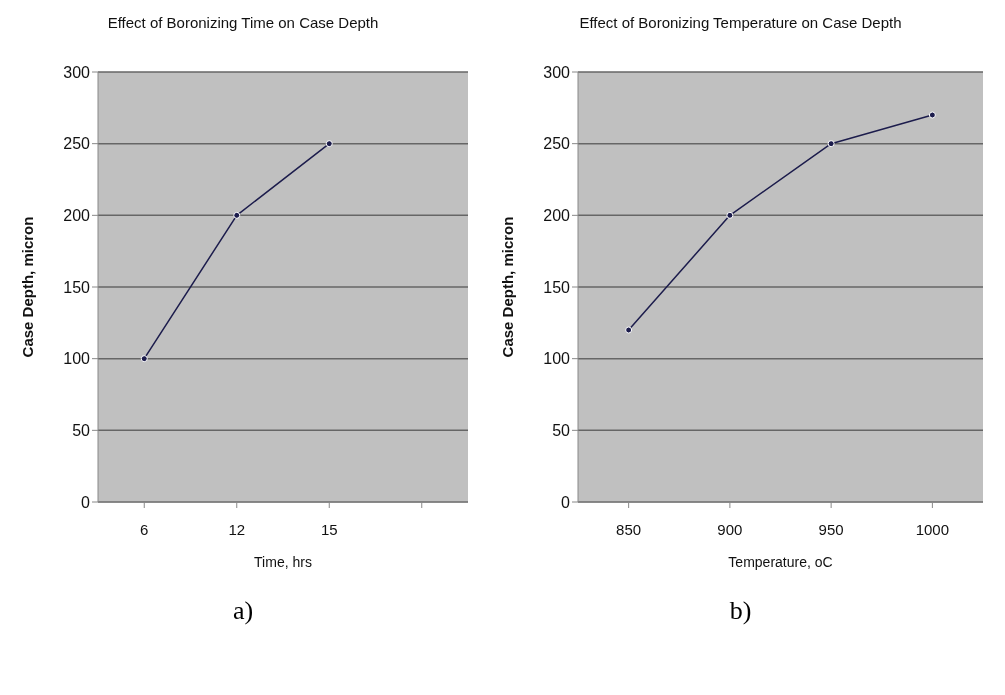 The image size is (1005, 695). Describe the element at coordinates (144, 529) in the screenshot. I see `x-tick-label: 6` at that location.